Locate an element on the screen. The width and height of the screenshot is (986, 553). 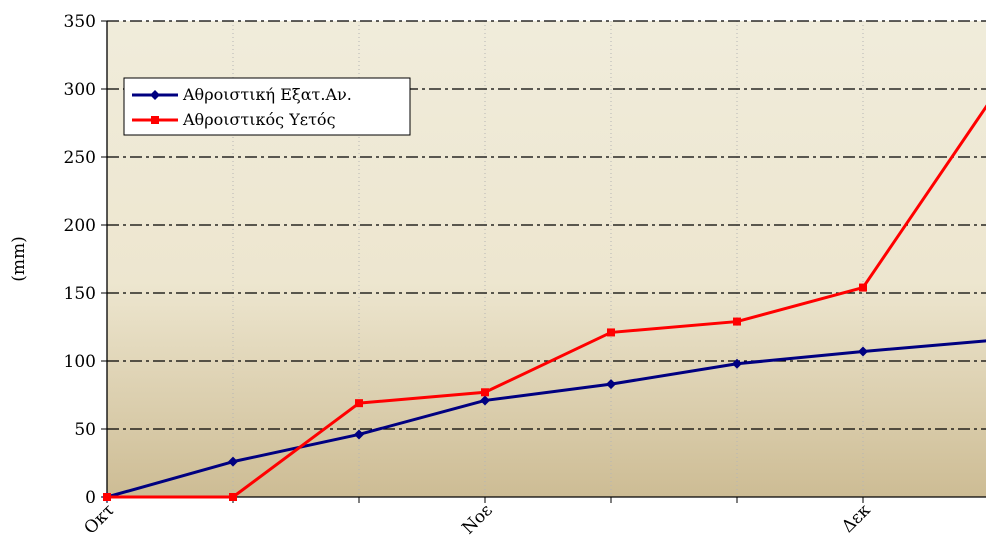
legend-marker-square is located at coordinates (155, 120).